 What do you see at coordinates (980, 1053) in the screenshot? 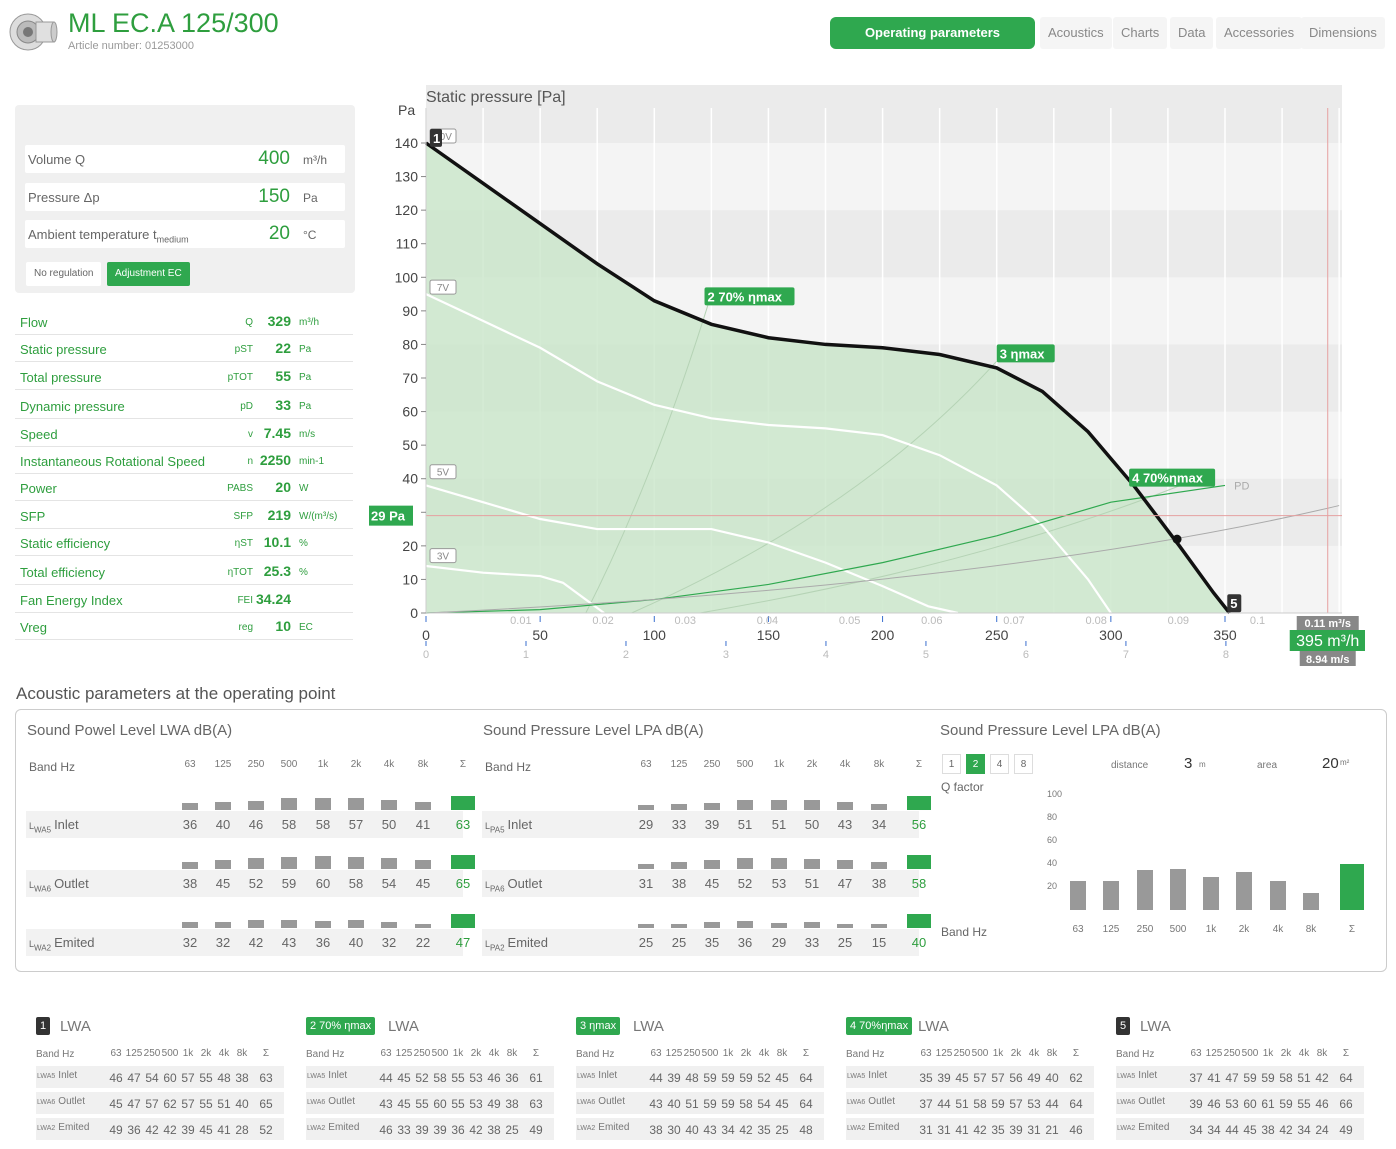
I see `point-band-header: 500` at bounding box center [980, 1053].